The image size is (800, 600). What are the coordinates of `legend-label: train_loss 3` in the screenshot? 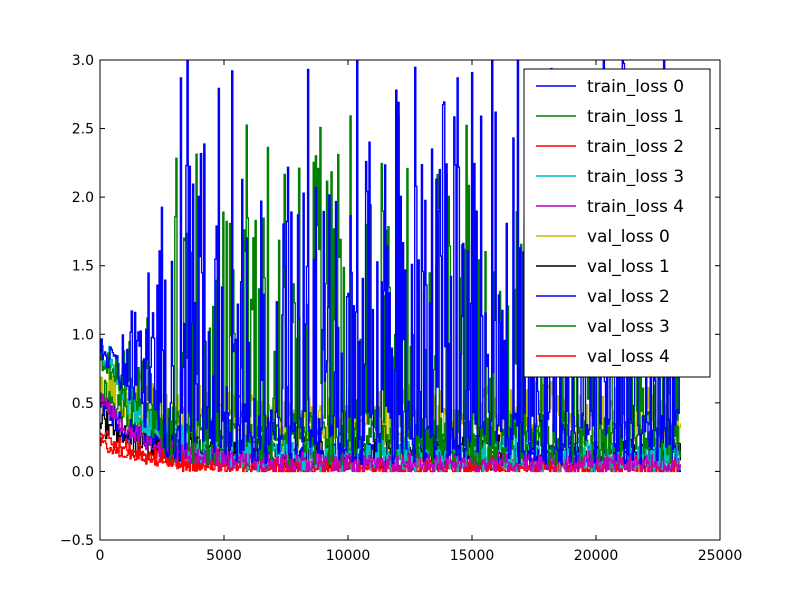 It's located at (635, 177).